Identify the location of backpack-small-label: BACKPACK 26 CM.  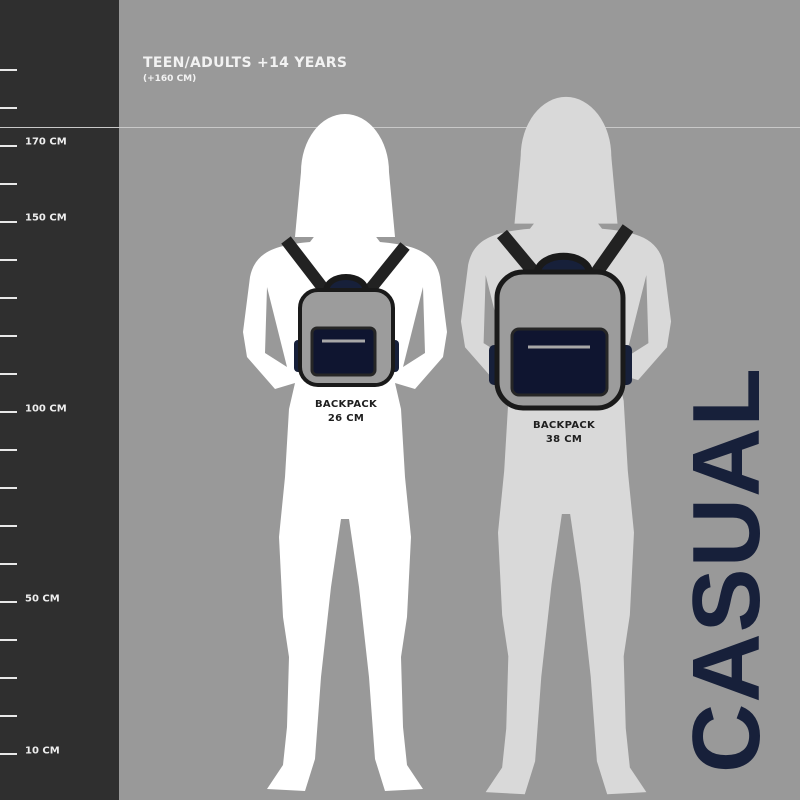
(346, 412).